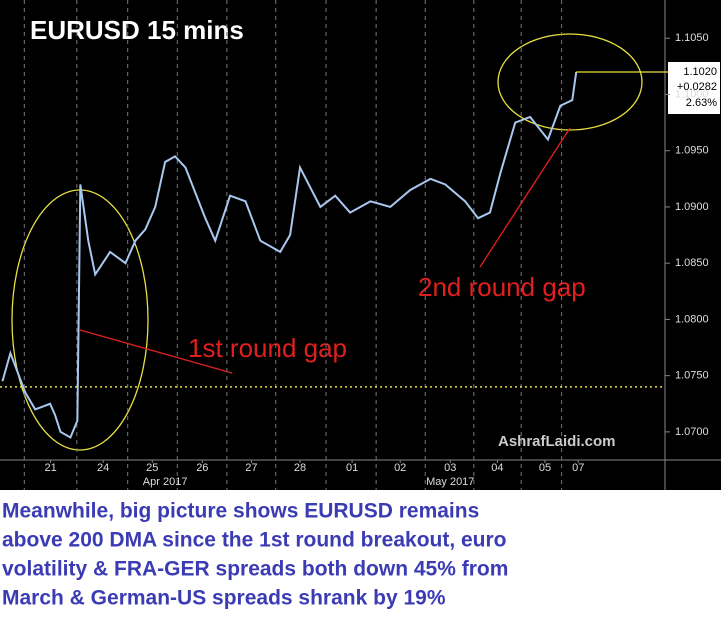 Image resolution: width=721 pixels, height=629 pixels. What do you see at coordinates (202, 468) in the screenshot?
I see `x-tick-label: 26` at bounding box center [202, 468].